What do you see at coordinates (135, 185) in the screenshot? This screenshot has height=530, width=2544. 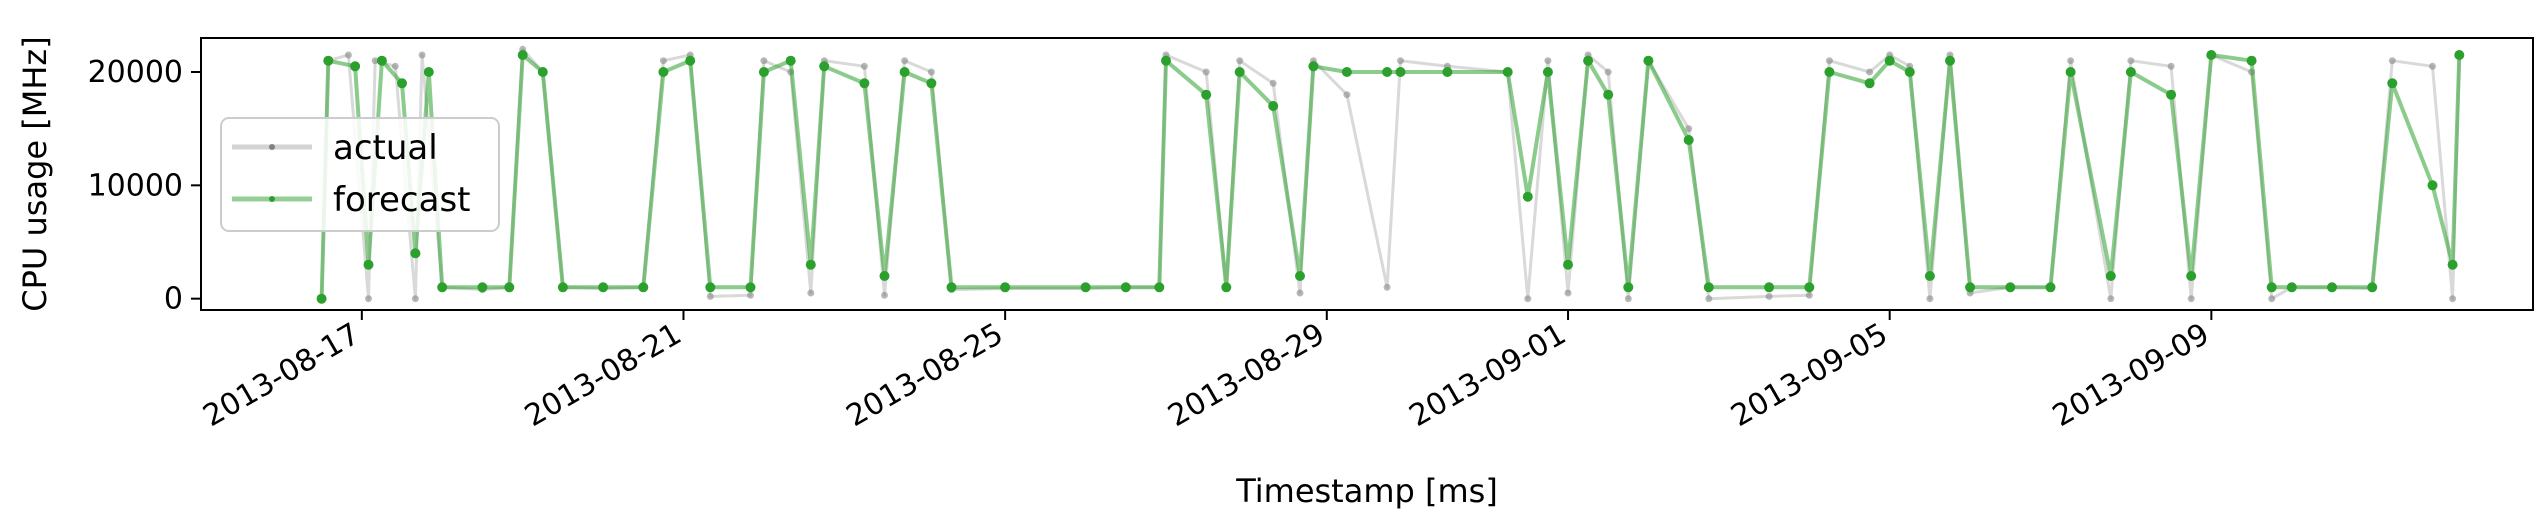 I see `y-tick-label: 10000` at bounding box center [135, 185].